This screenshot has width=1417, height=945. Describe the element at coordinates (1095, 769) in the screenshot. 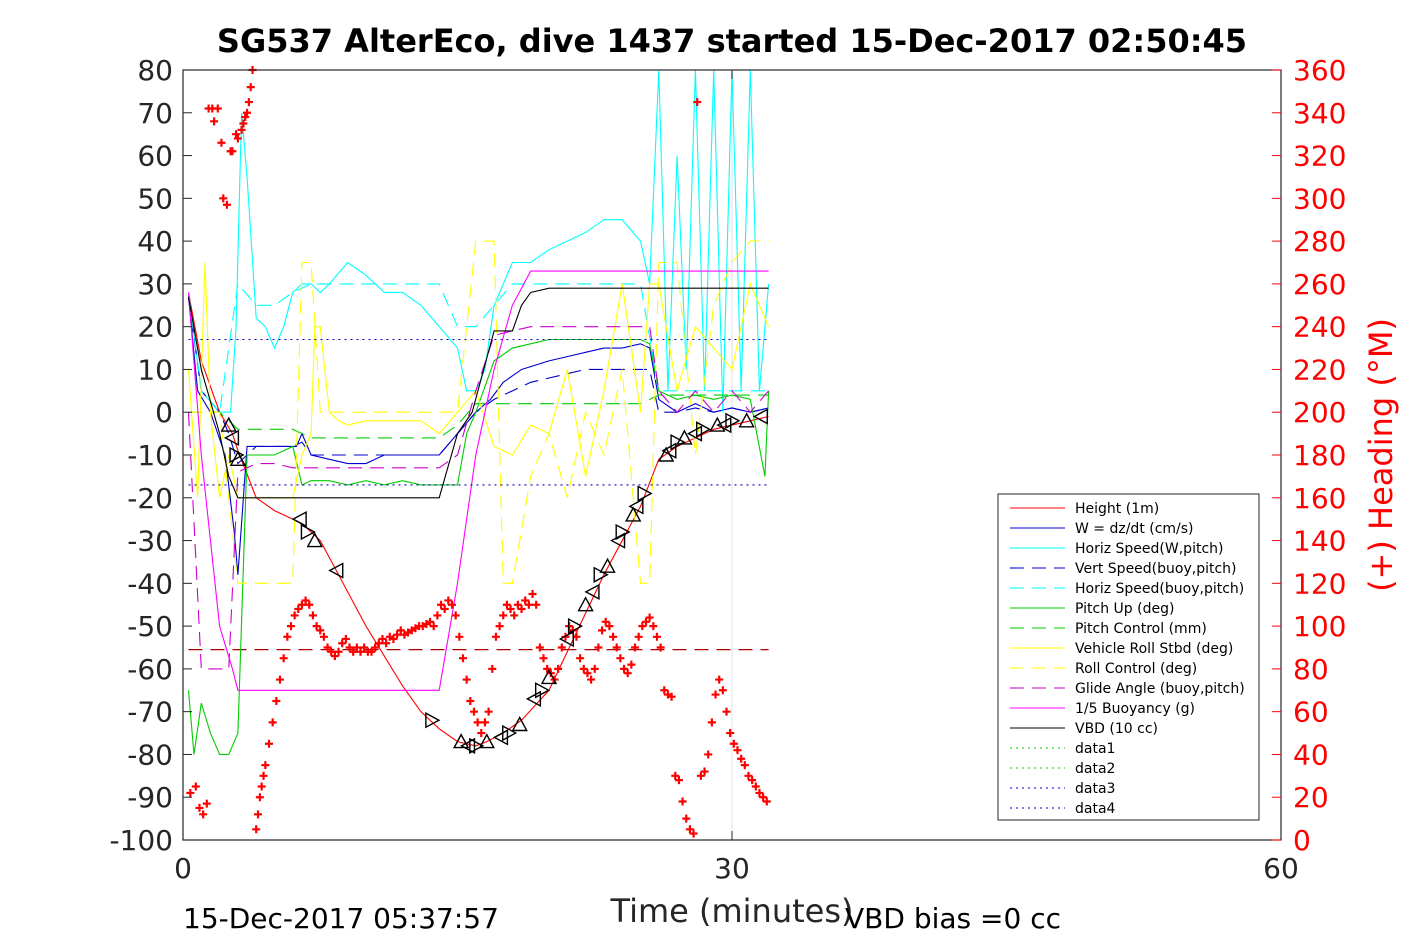

I see `legend-label: data2` at that location.